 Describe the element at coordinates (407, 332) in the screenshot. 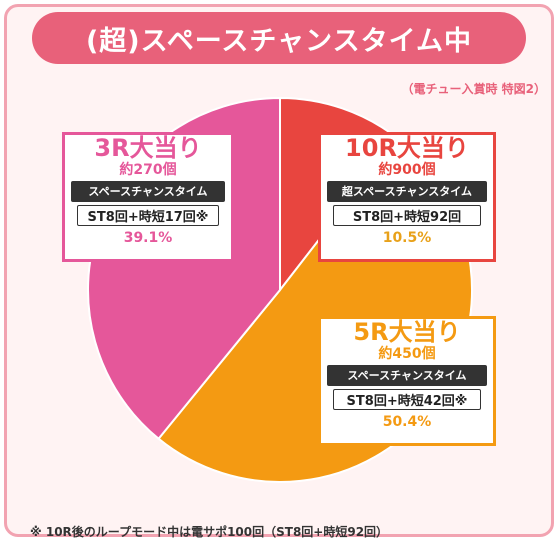

I see `callout-5r-head: 5R大当り` at that location.